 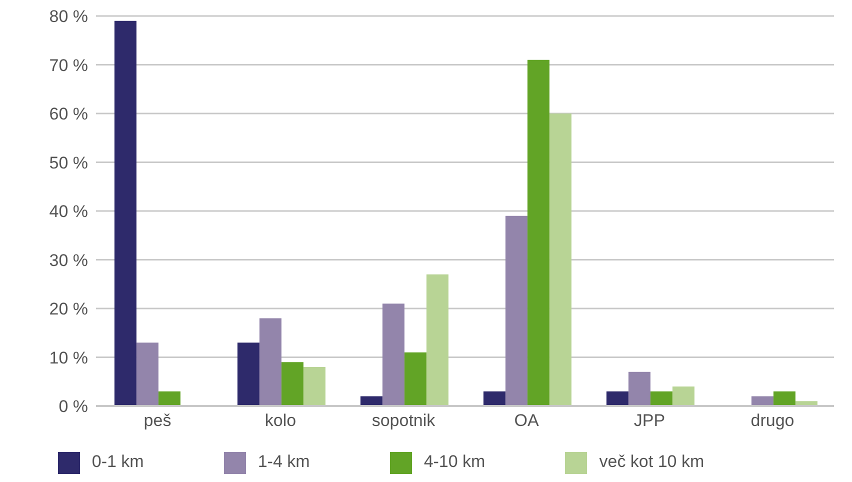 I want to click on y-tick-label: 40 %, so click(x=68, y=212).